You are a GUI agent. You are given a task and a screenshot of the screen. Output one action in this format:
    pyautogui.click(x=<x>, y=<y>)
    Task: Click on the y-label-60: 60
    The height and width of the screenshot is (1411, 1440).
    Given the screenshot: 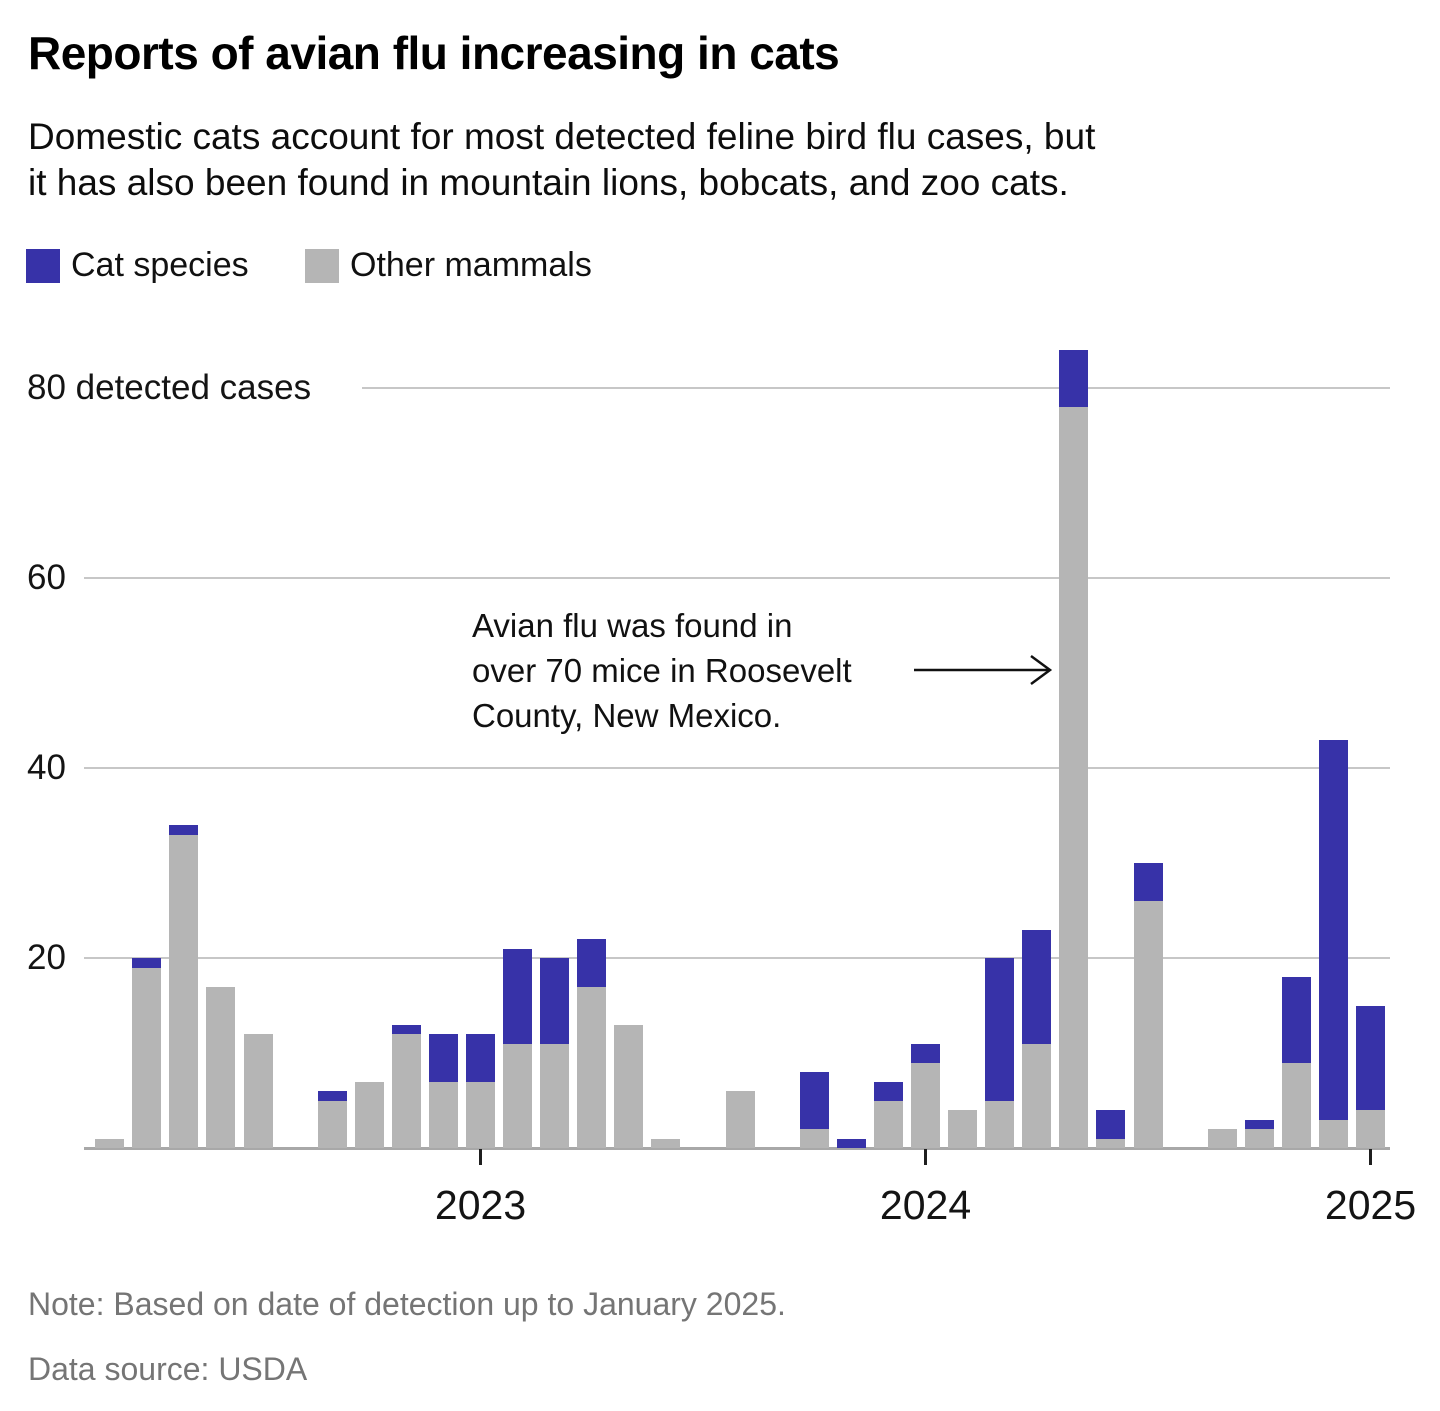 What is the action you would take?
    pyautogui.click(x=46, y=577)
    